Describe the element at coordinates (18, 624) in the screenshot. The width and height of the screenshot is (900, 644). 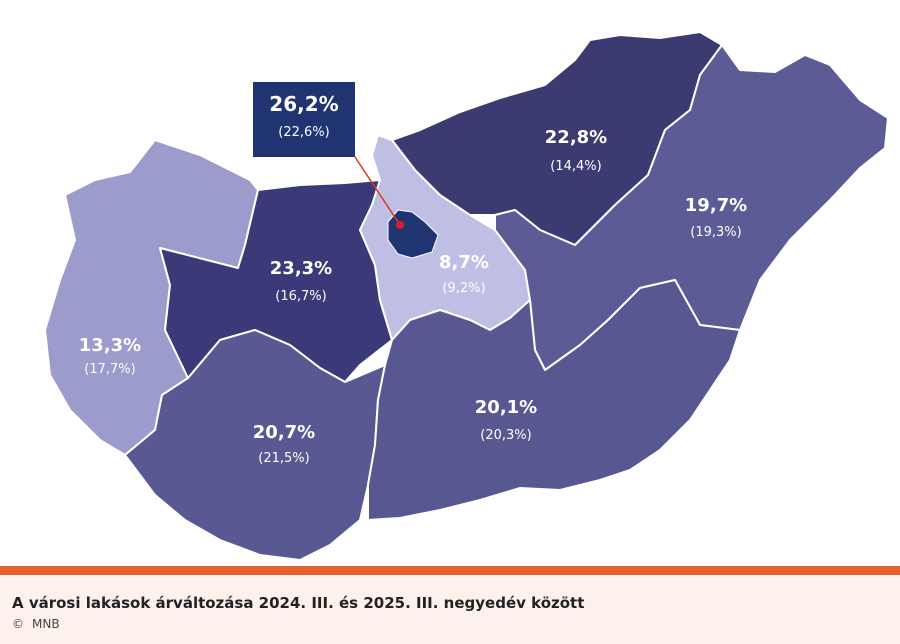
I see `copyright-icon: ©` at that location.